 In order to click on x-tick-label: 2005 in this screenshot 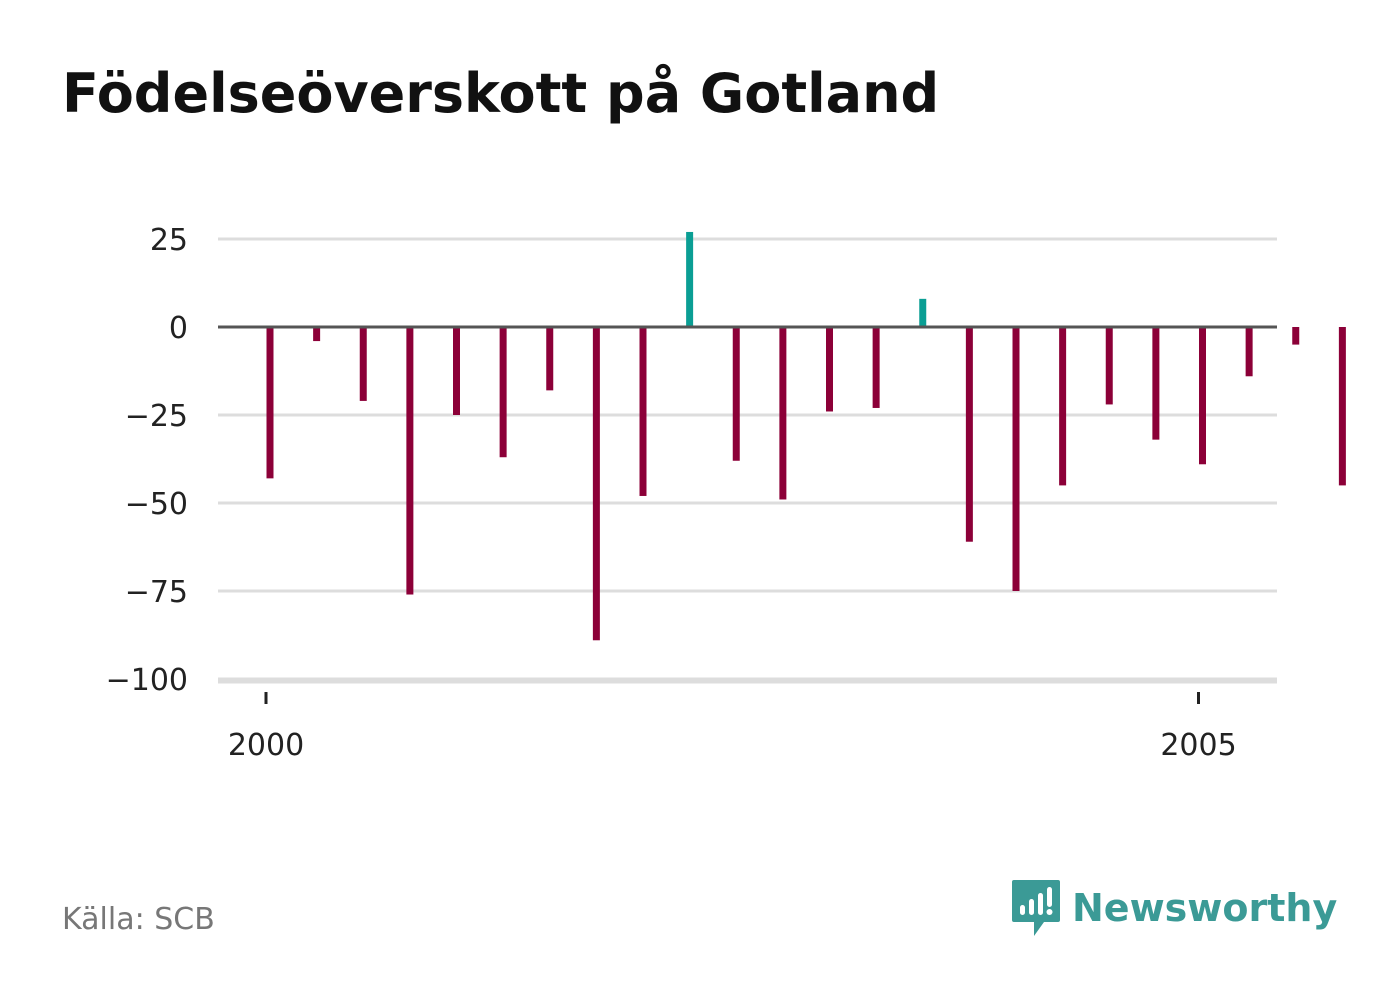, I will do `click(1198, 745)`.